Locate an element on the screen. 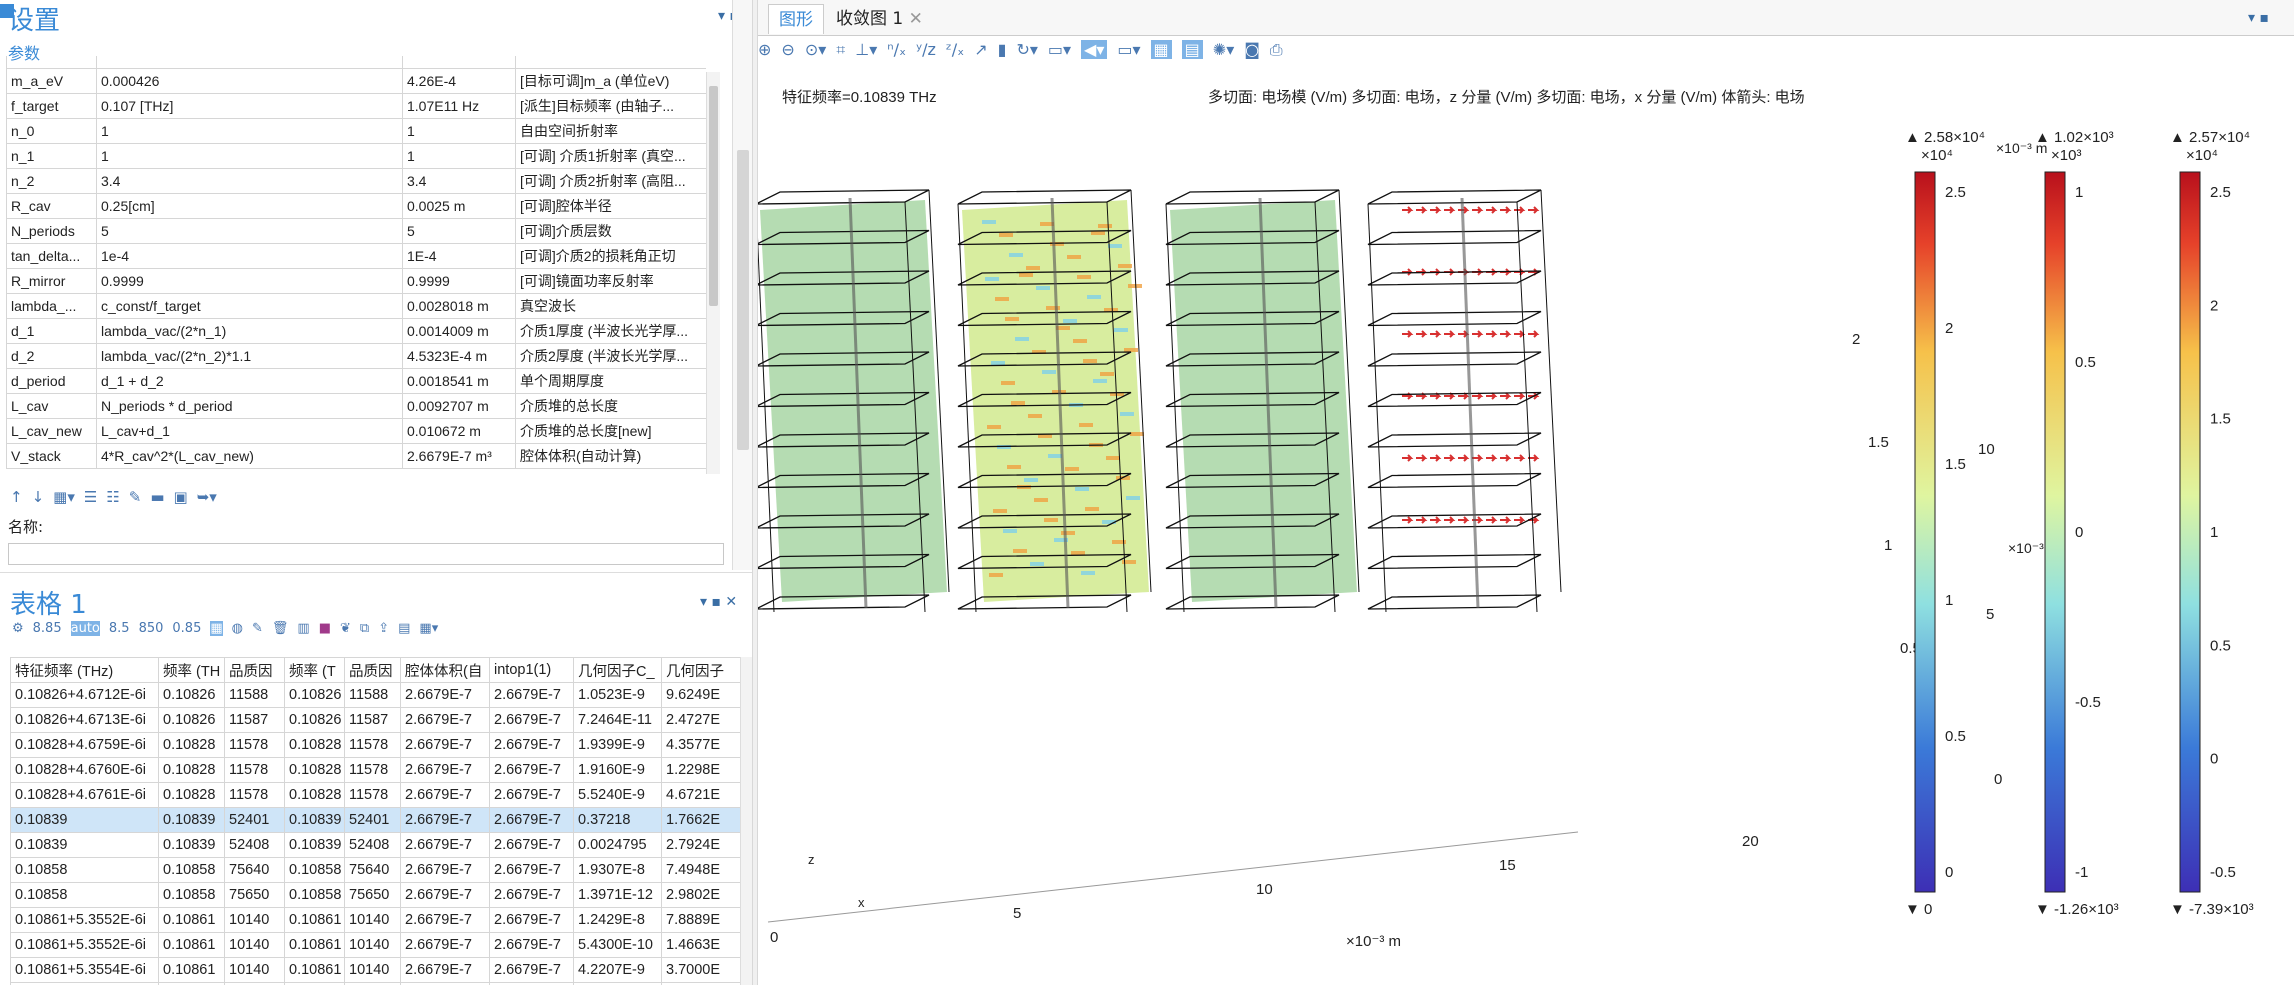 Image resolution: width=2294 pixels, height=985 pixels. param-cell: d_2 is located at coordinates (51, 356).